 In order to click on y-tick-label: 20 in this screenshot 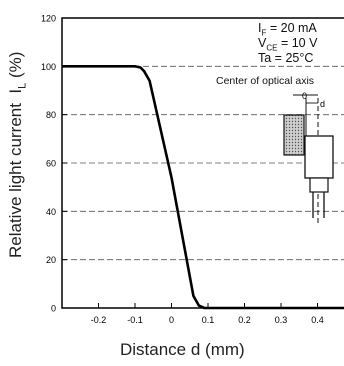, I will do `click(51, 260)`.